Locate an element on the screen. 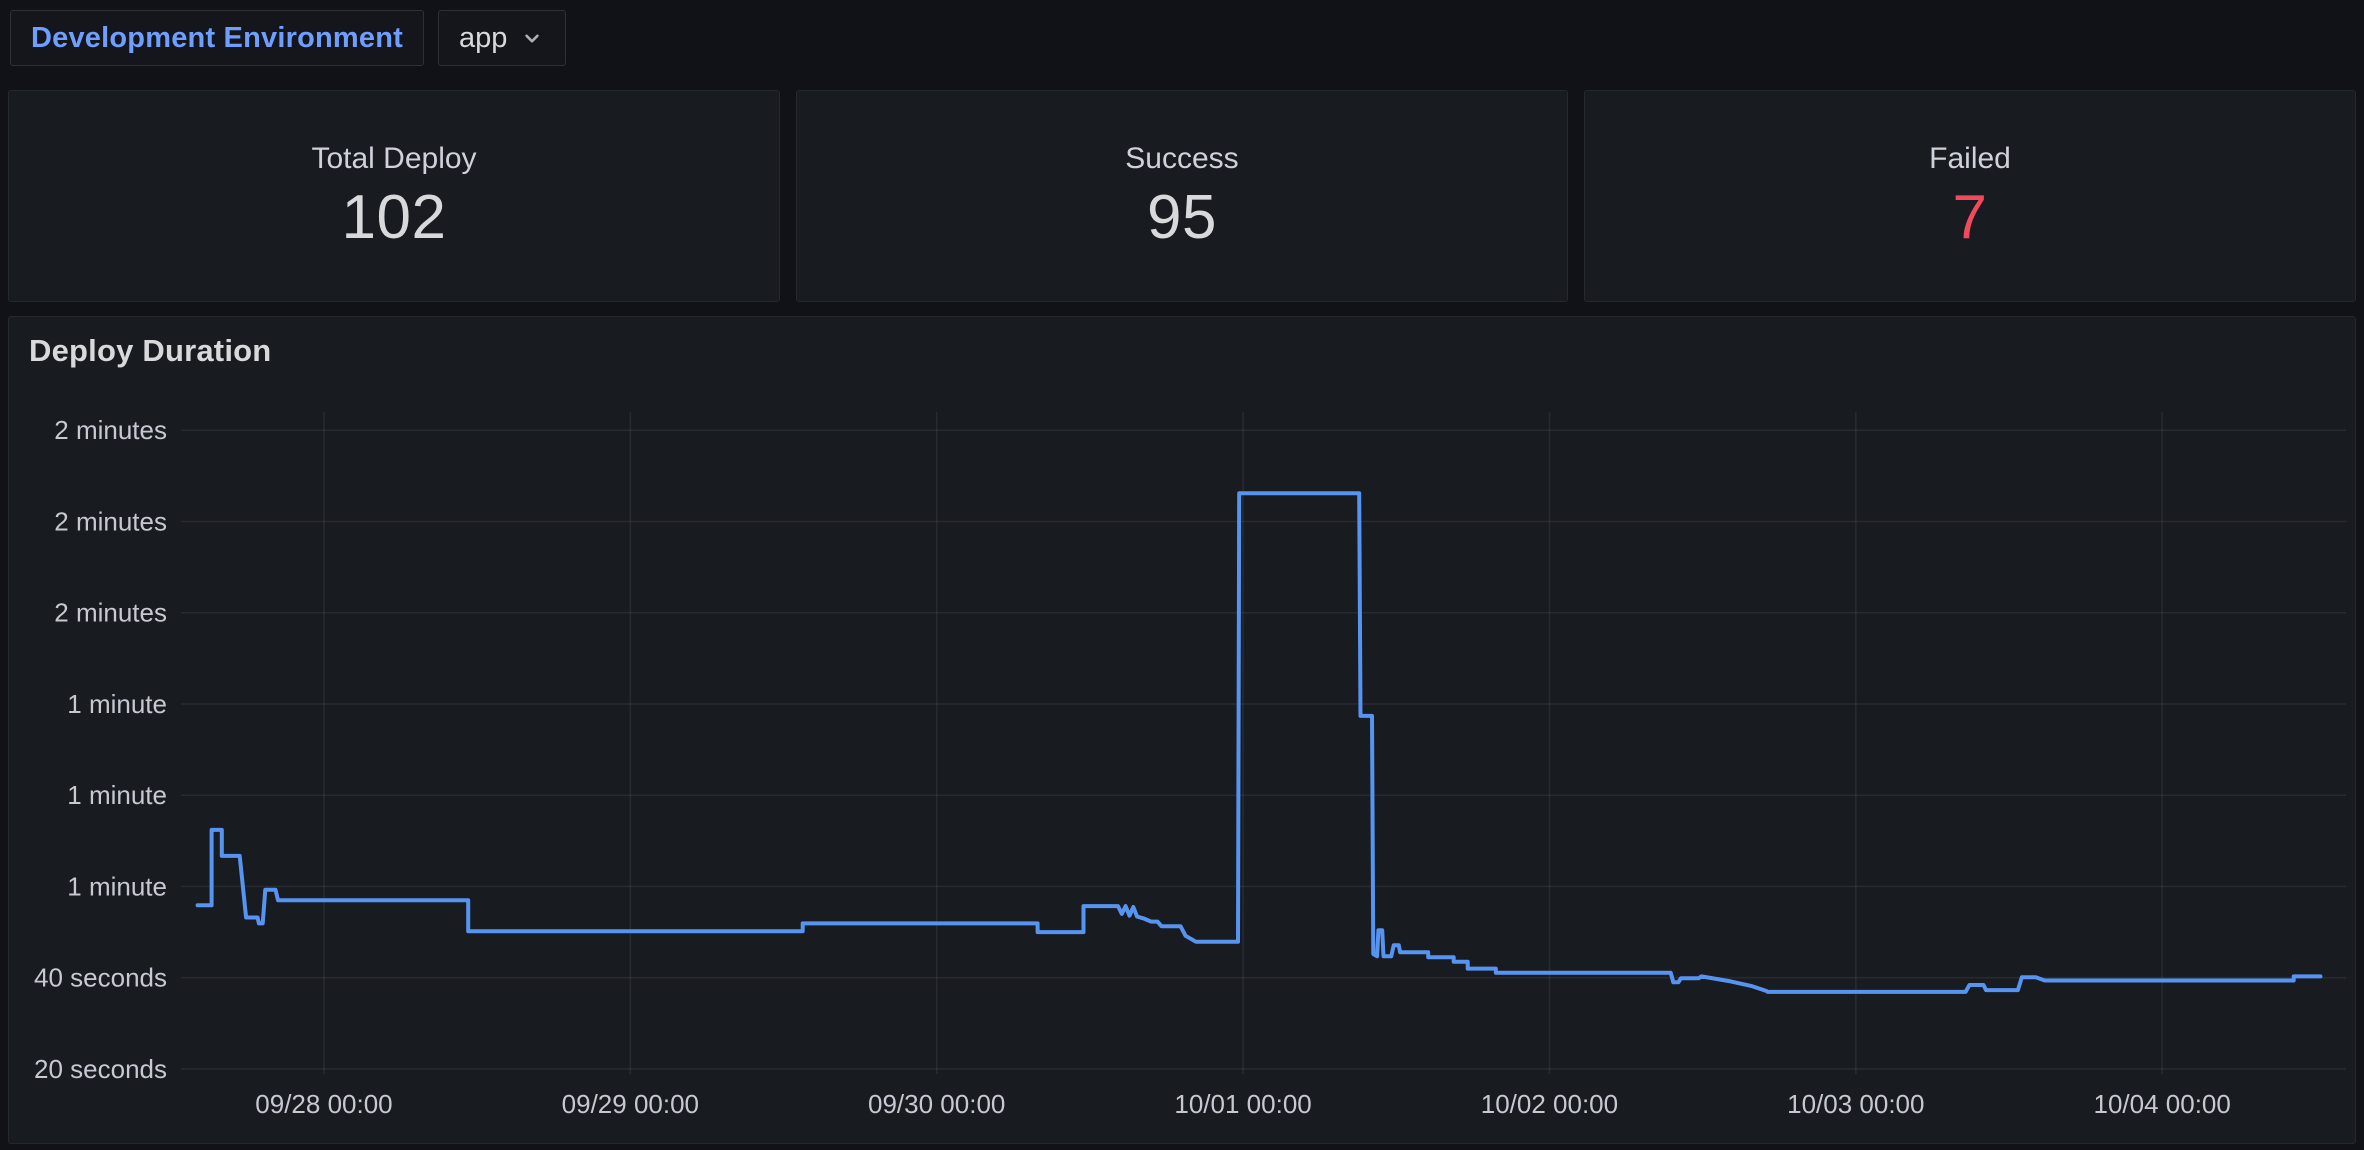  variable-dropdown-value: app is located at coordinates (483, 37).